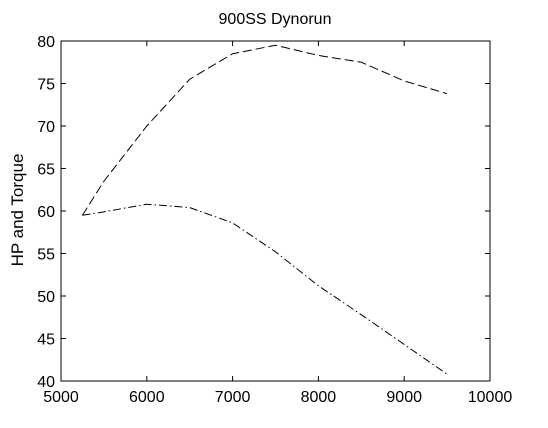  Describe the element at coordinates (233, 397) in the screenshot. I see `x-tick-label: 7000` at that location.